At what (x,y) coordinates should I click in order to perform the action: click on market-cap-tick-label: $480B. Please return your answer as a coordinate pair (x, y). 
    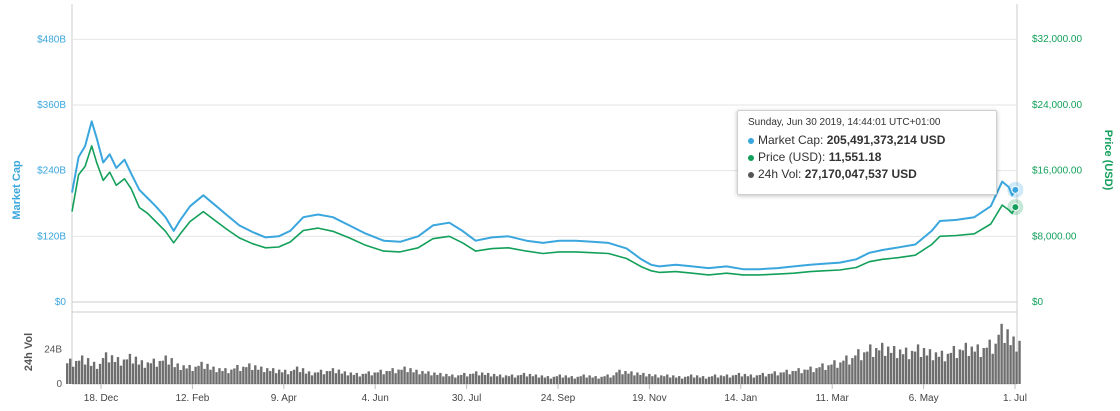
    Looking at the image, I should click on (51, 39).